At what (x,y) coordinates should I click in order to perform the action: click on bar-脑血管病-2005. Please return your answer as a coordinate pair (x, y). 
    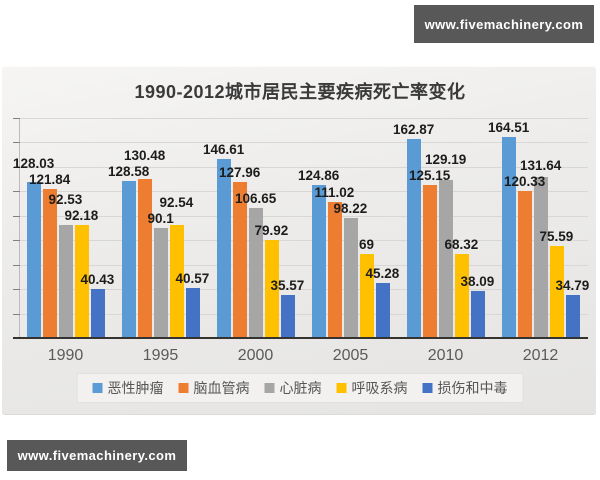
    Looking at the image, I should click on (334, 270).